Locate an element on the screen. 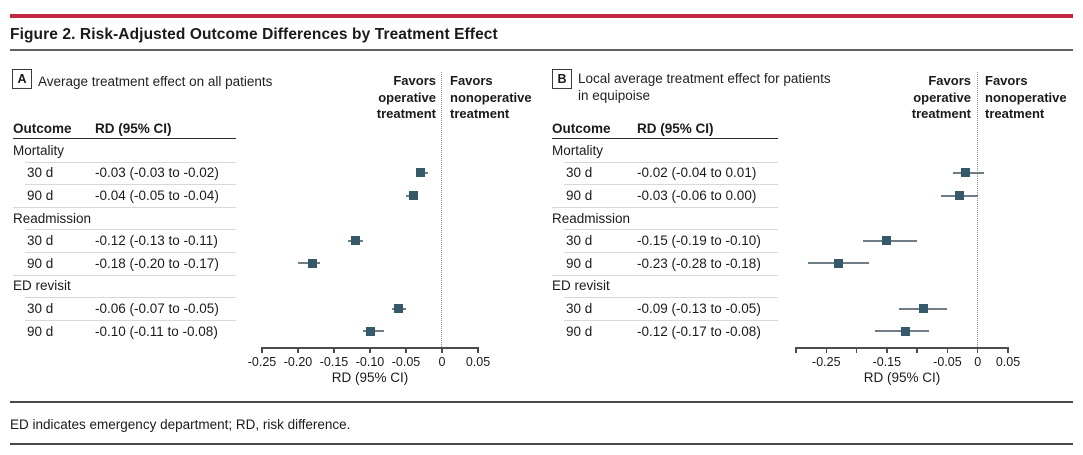 The width and height of the screenshot is (1083, 455). rd-ci-value: -0.12 (-0.13 to -0.11) is located at coordinates (156, 241).